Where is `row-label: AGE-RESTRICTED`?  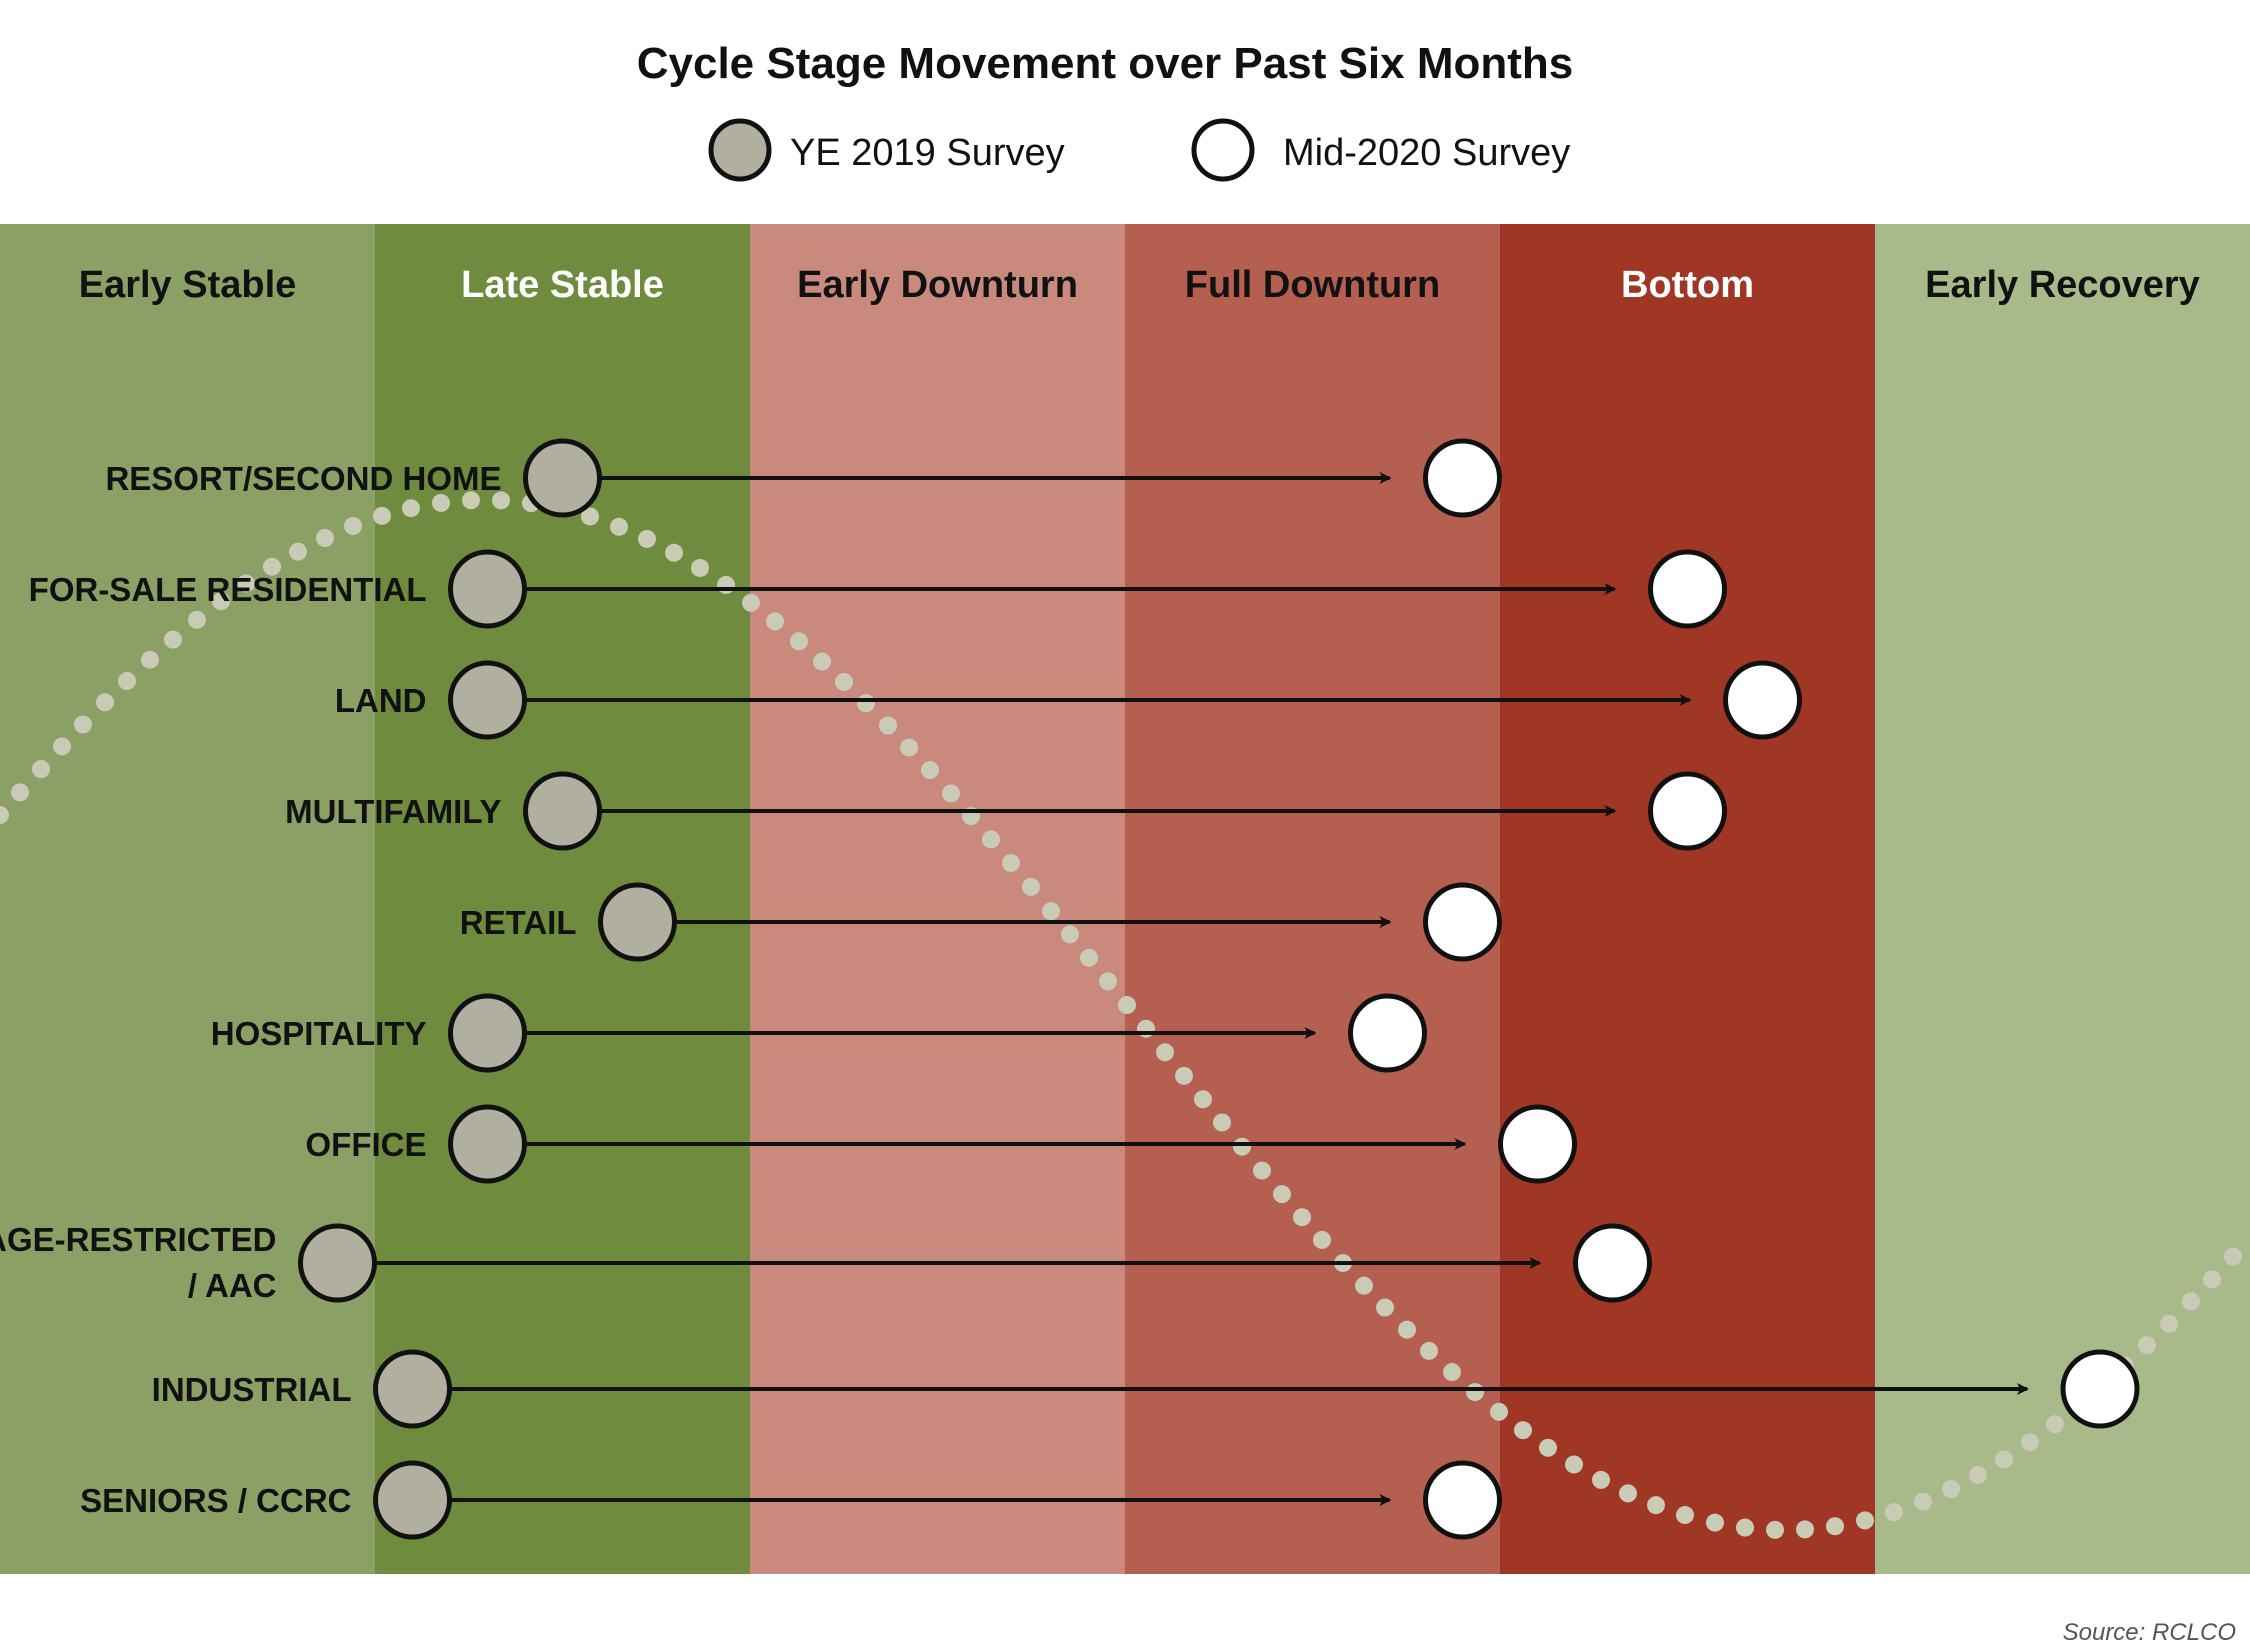
row-label: AGE-RESTRICTED is located at coordinates (138, 1239).